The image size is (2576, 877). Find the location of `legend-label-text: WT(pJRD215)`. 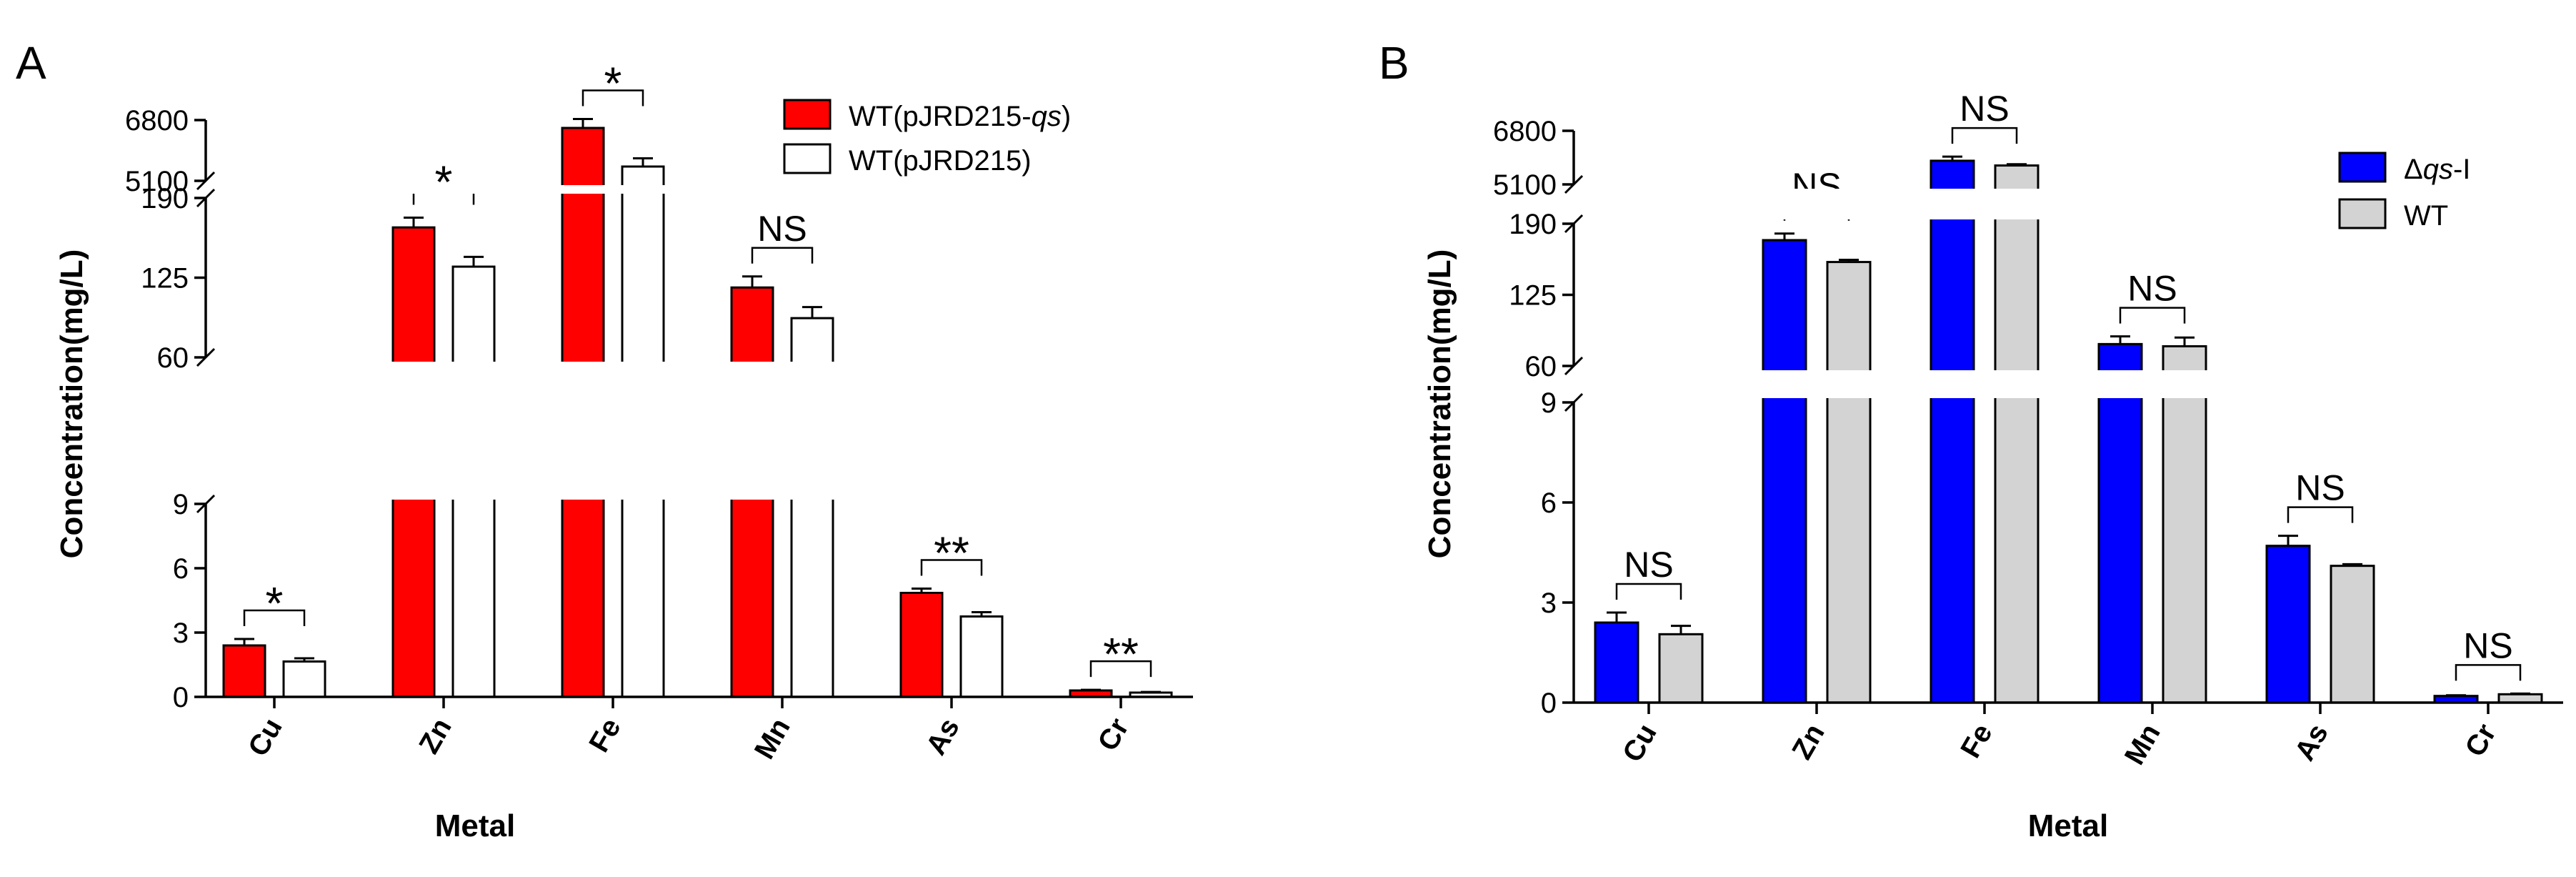

legend-label-text: WT(pJRD215) is located at coordinates (941, 161).